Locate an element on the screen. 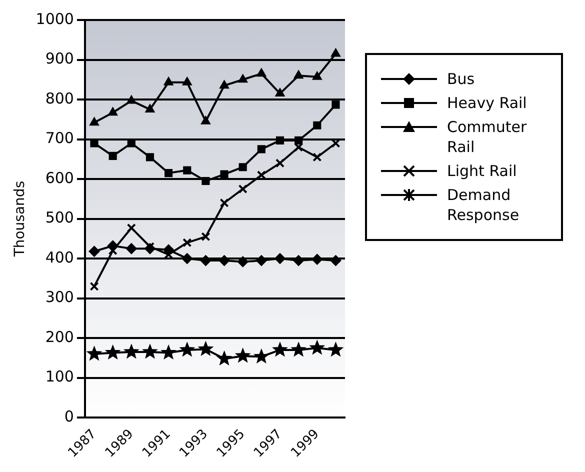 The width and height of the screenshot is (585, 472). y-tick-label: 100 is located at coordinates (59, 377).